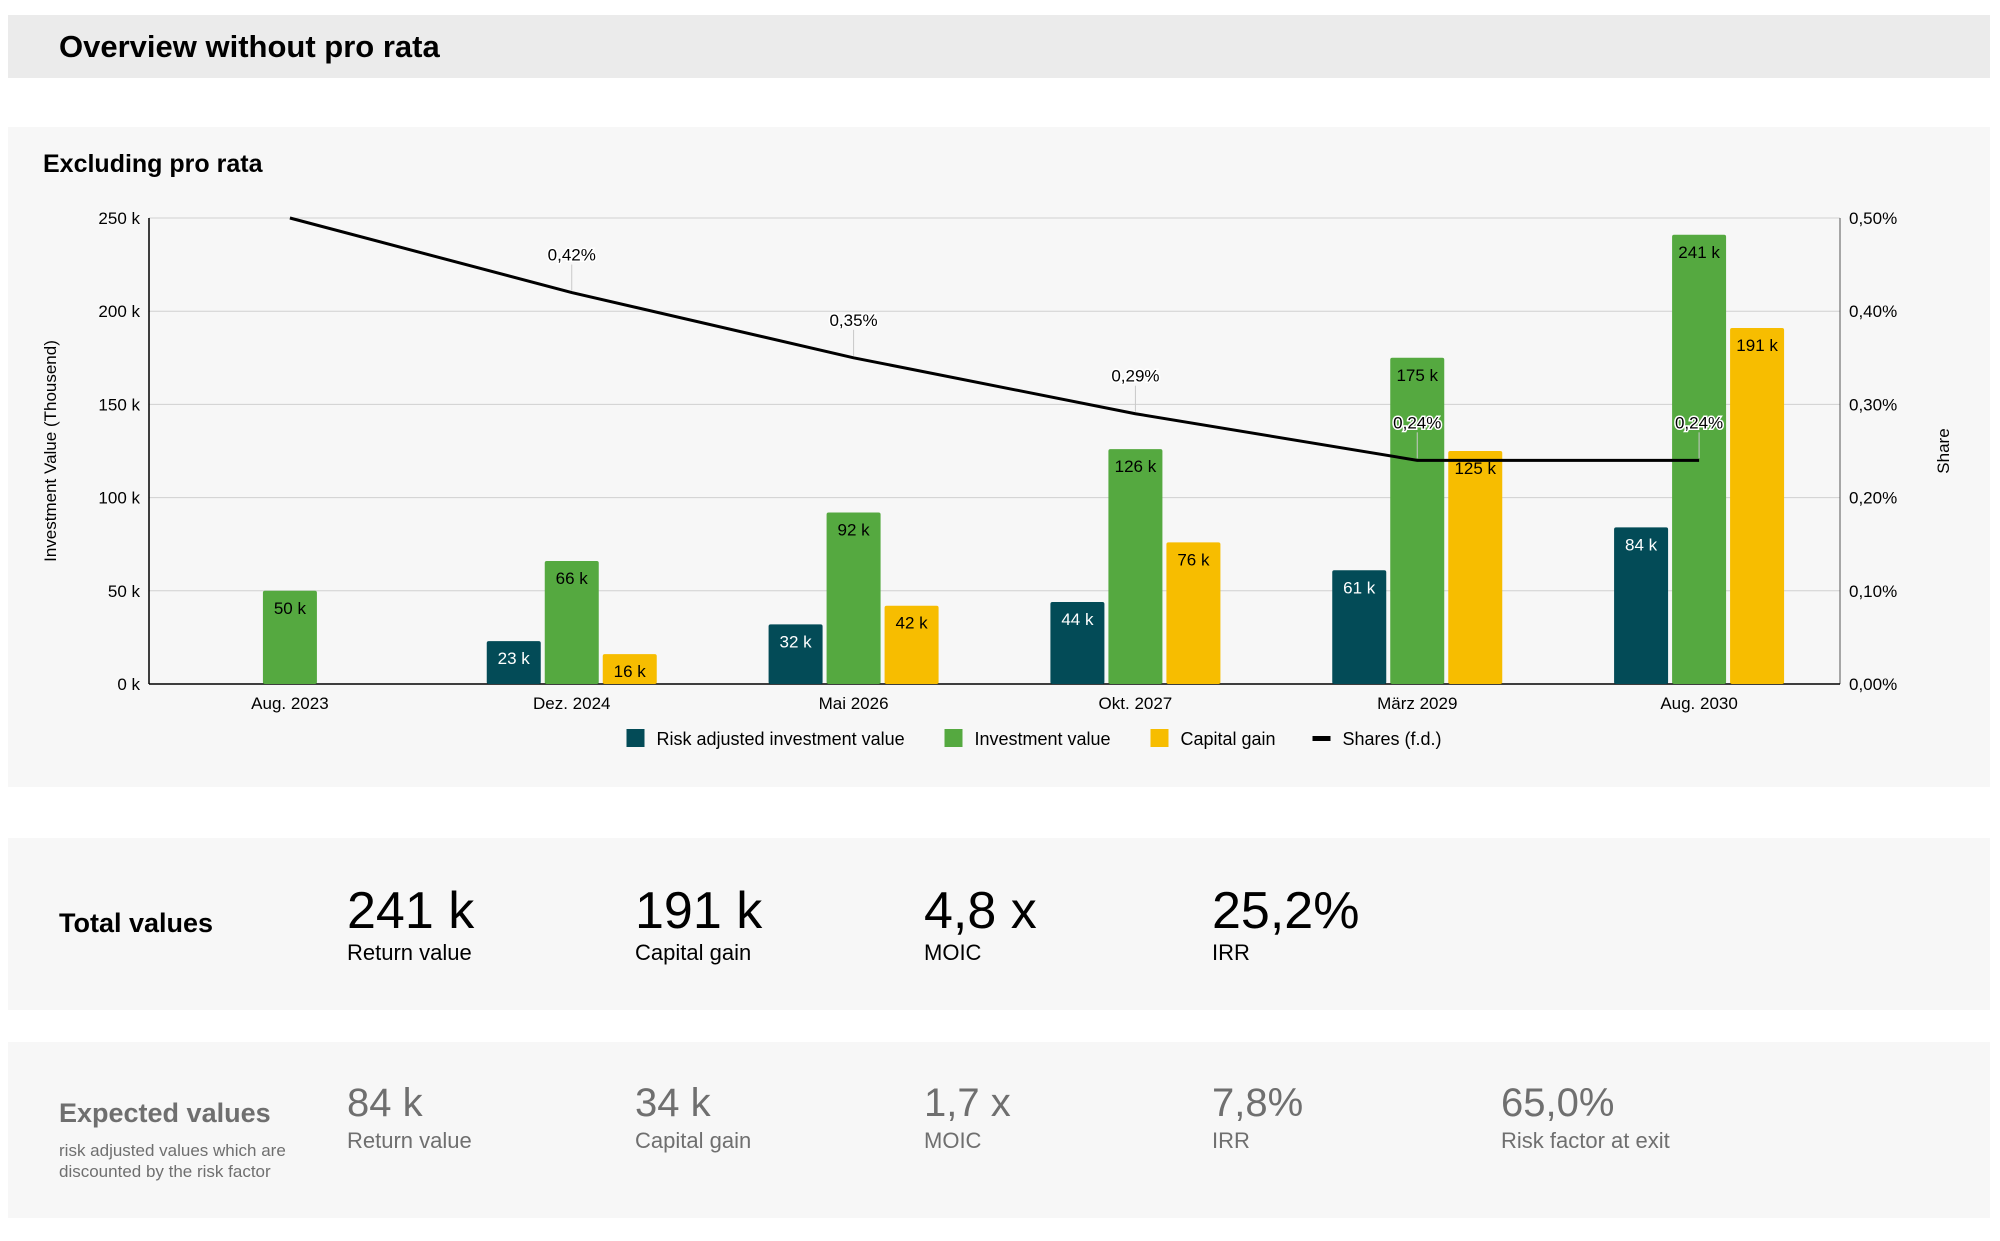  Describe the element at coordinates (514, 658) in the screenshot. I see `bar-value-label: 23 k` at that location.